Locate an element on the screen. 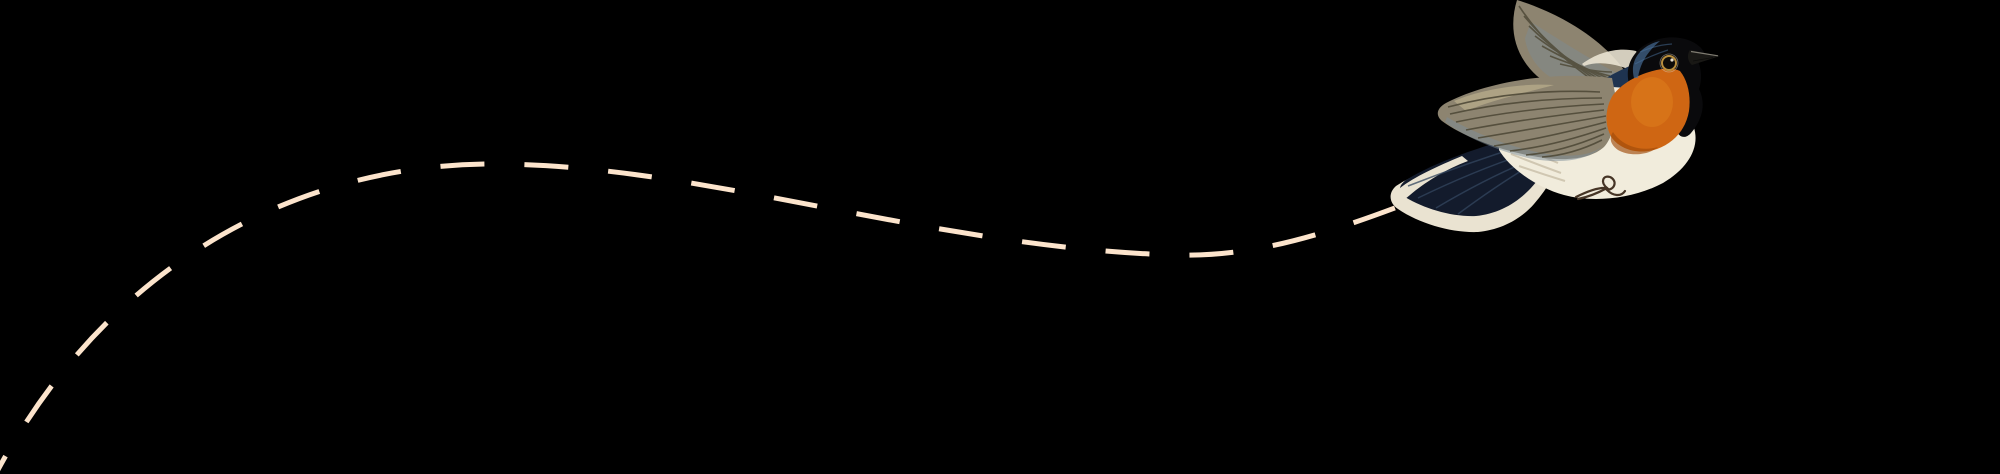 The width and height of the screenshot is (2000, 474). beak-gape-line is located at coordinates (1703, 59).